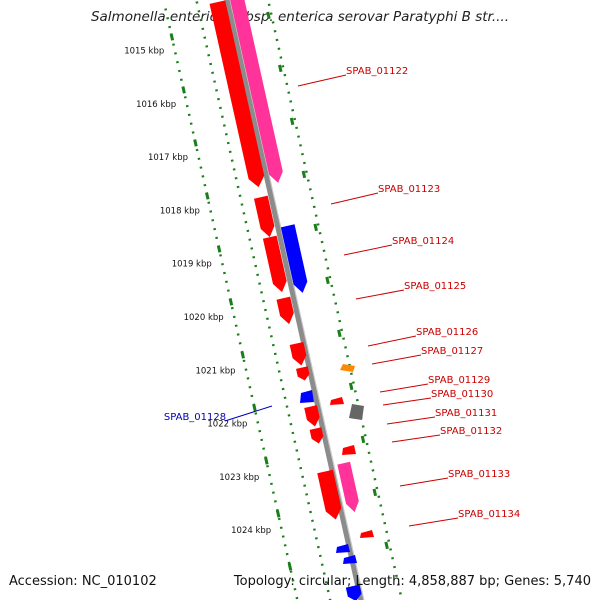 The width and height of the screenshot is (600, 600). What do you see at coordinates (195, 417) in the screenshot?
I see `gene-label: SPAB_01128` at bounding box center [195, 417].